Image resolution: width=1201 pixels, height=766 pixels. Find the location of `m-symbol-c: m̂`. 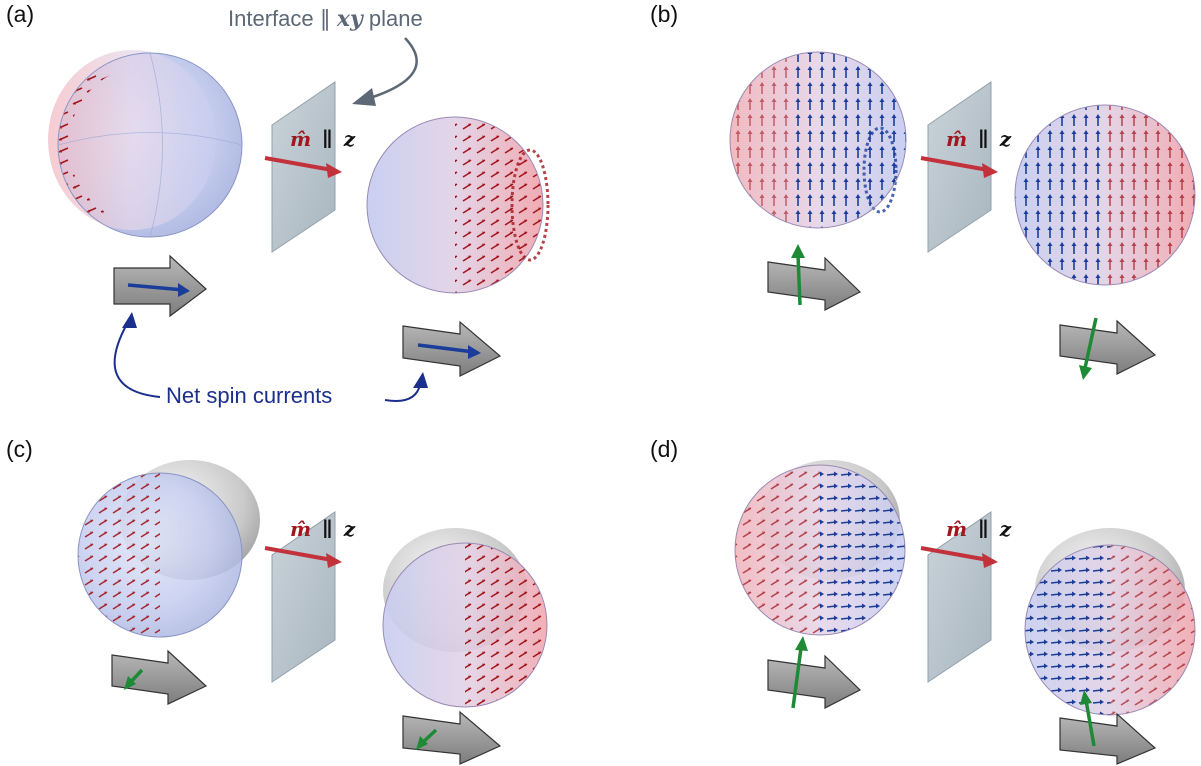

m-symbol-c: m̂ is located at coordinates (300, 529).